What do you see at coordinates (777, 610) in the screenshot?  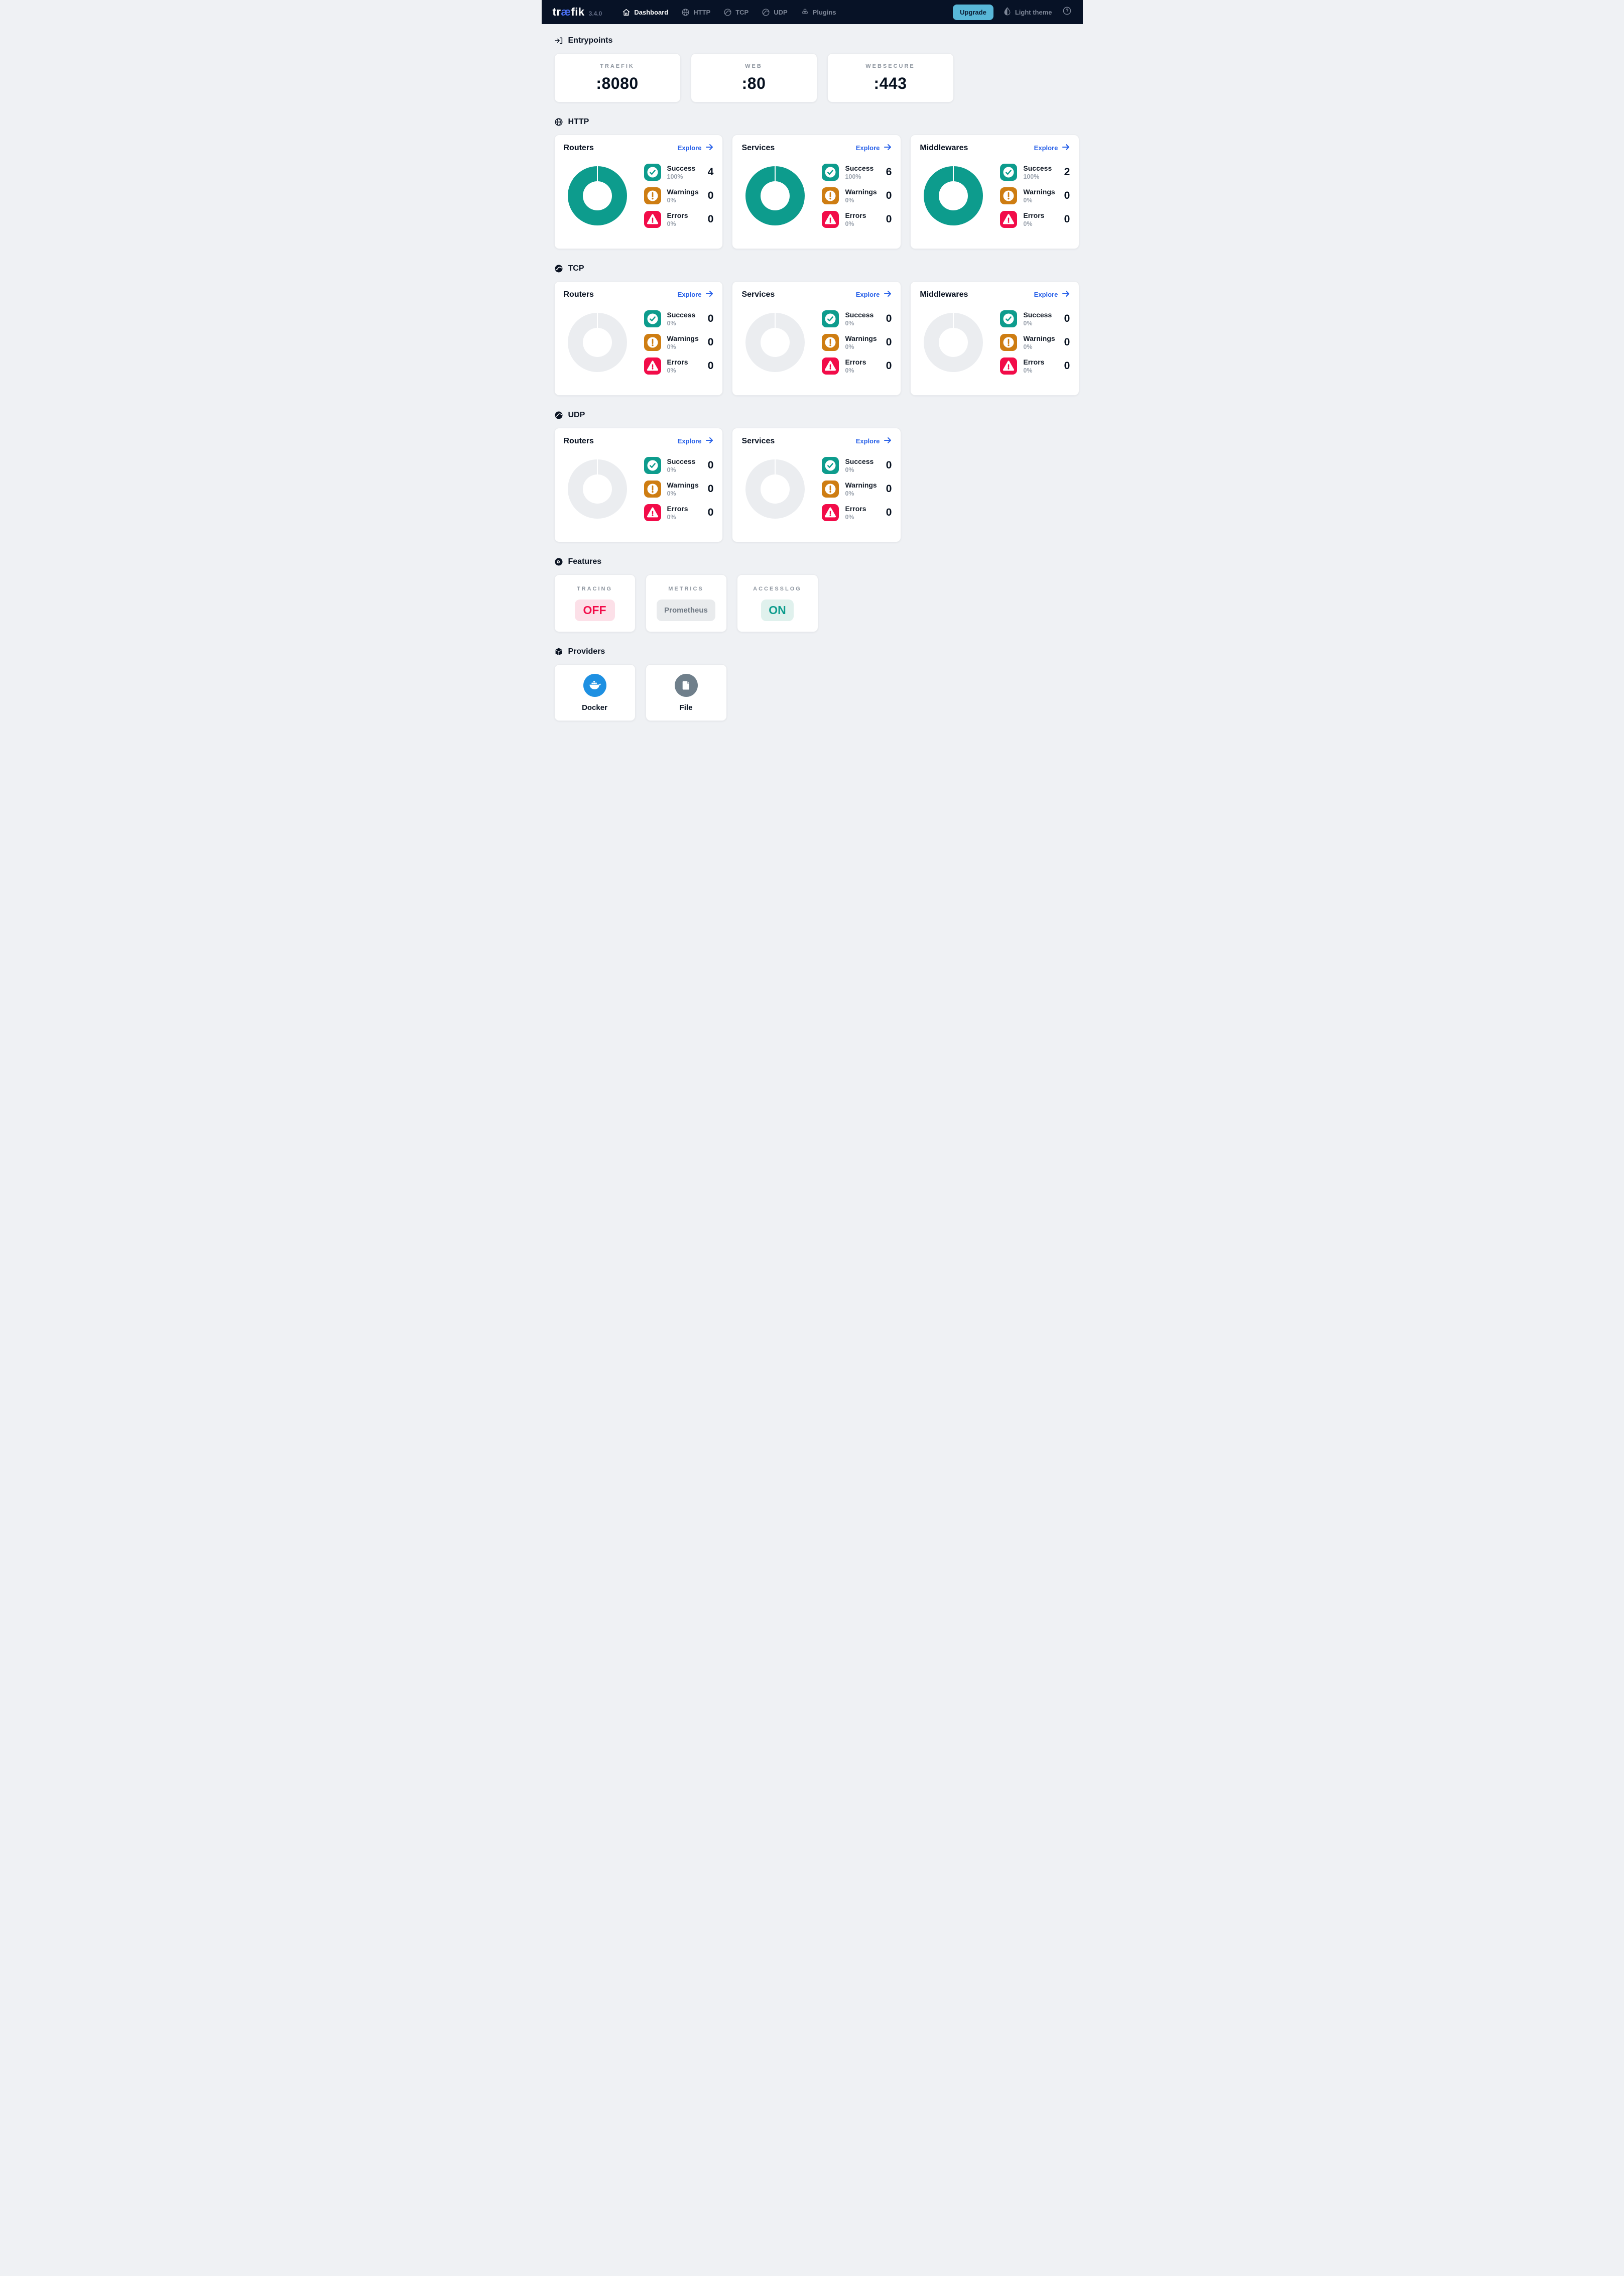 I see `feature-status-badge: ON` at bounding box center [777, 610].